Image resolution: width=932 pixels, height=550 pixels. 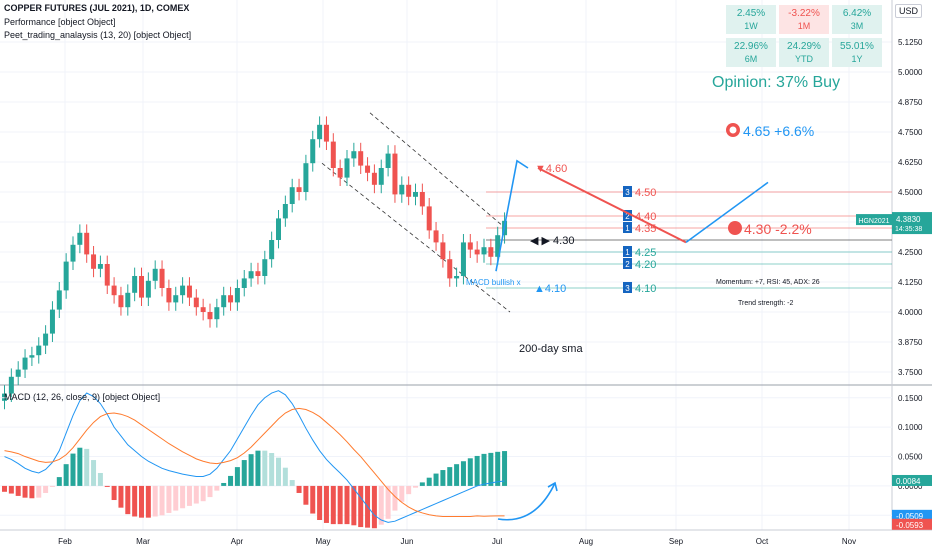 I want to click on y-tick-label: 4.1250, so click(x=910, y=282).